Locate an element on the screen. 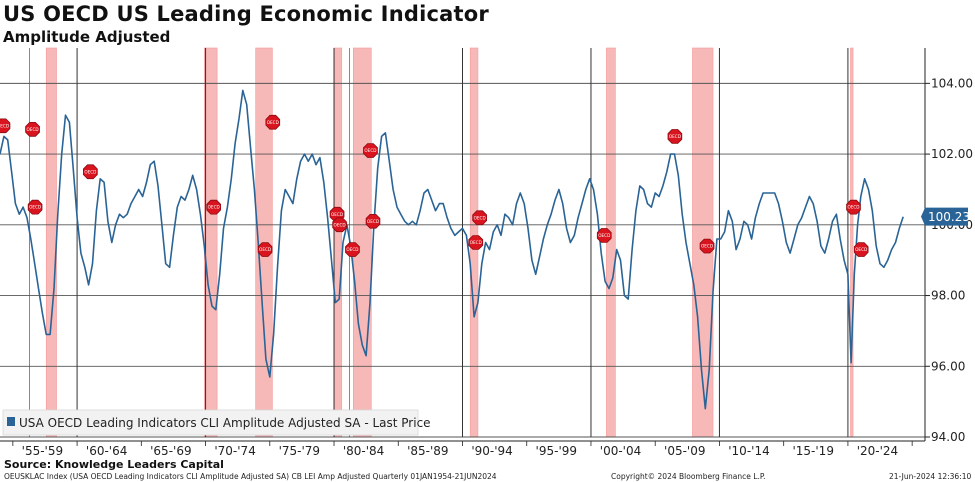 The image size is (975, 482). y-tick-label: 96.00 is located at coordinates (948, 366).